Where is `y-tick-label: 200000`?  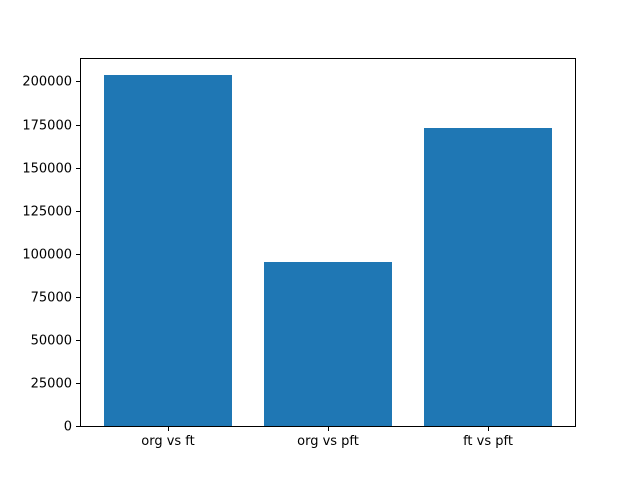
y-tick-label: 200000 is located at coordinates (47, 82).